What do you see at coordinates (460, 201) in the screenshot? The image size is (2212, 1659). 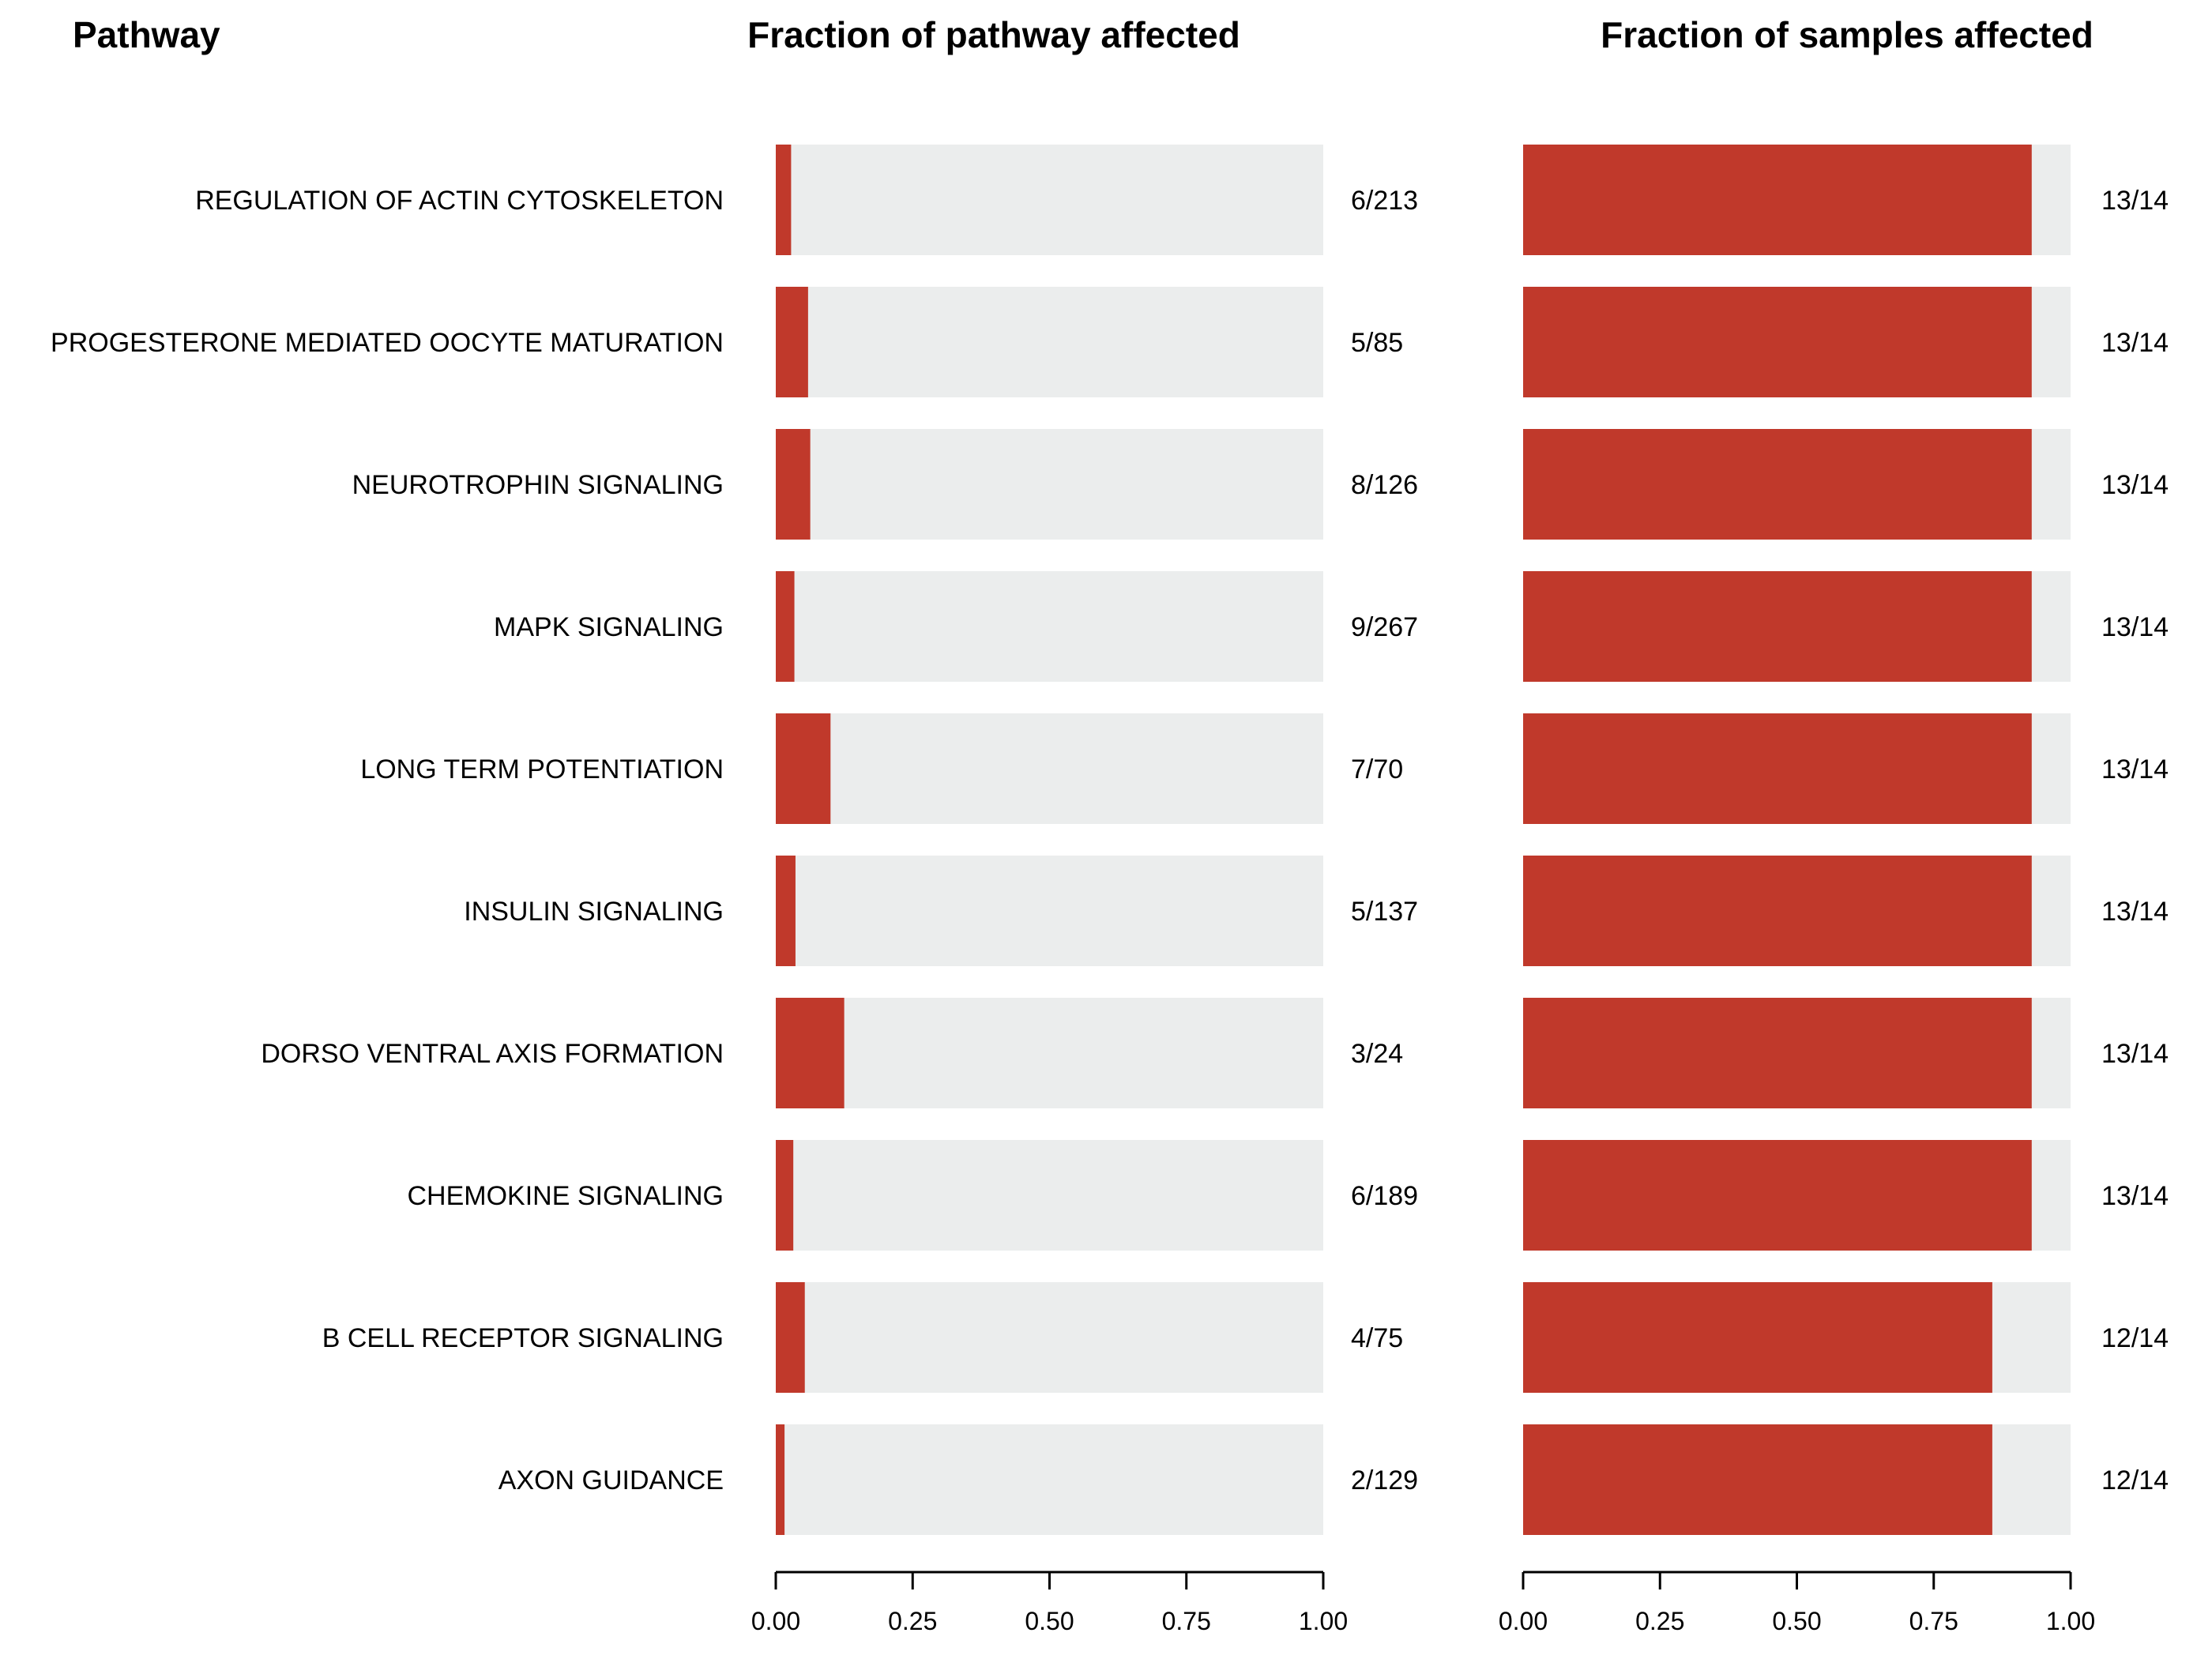 I see `pathway-label: REGULATION OF ACTIN CYTOSKELETON` at bounding box center [460, 201].